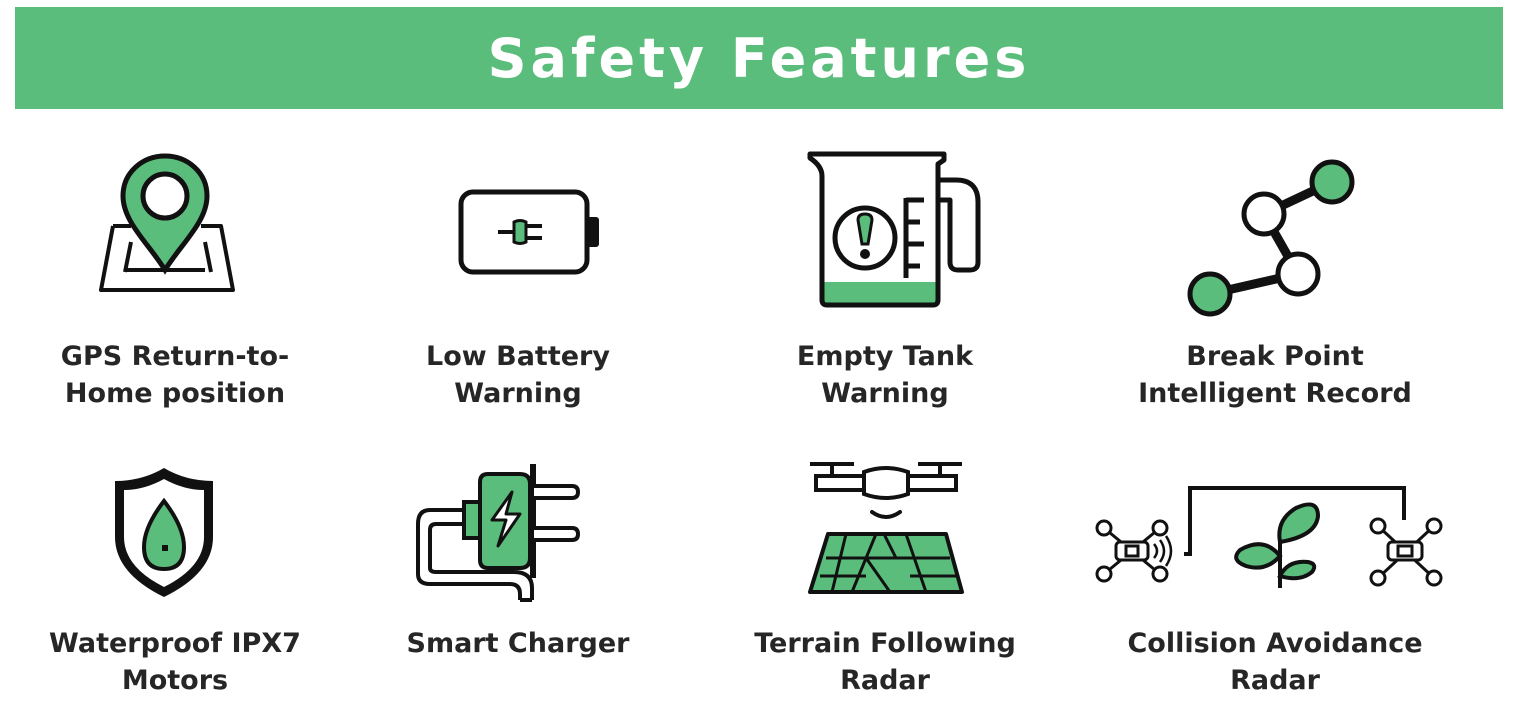  Describe the element at coordinates (175, 375) in the screenshot. I see `feature-label: GPS Return-to- Home position` at that location.